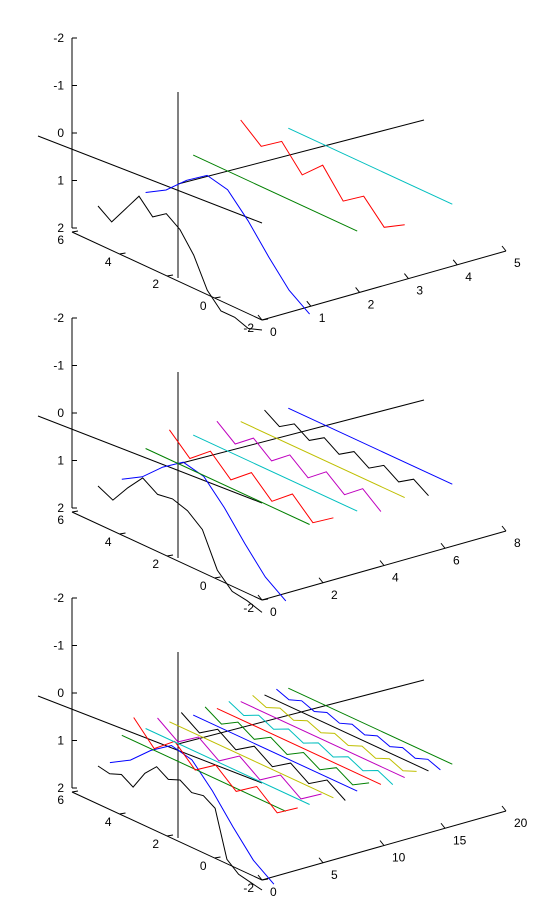  Describe the element at coordinates (456, 560) in the screenshot. I see `x-tick-label: 6` at that location.